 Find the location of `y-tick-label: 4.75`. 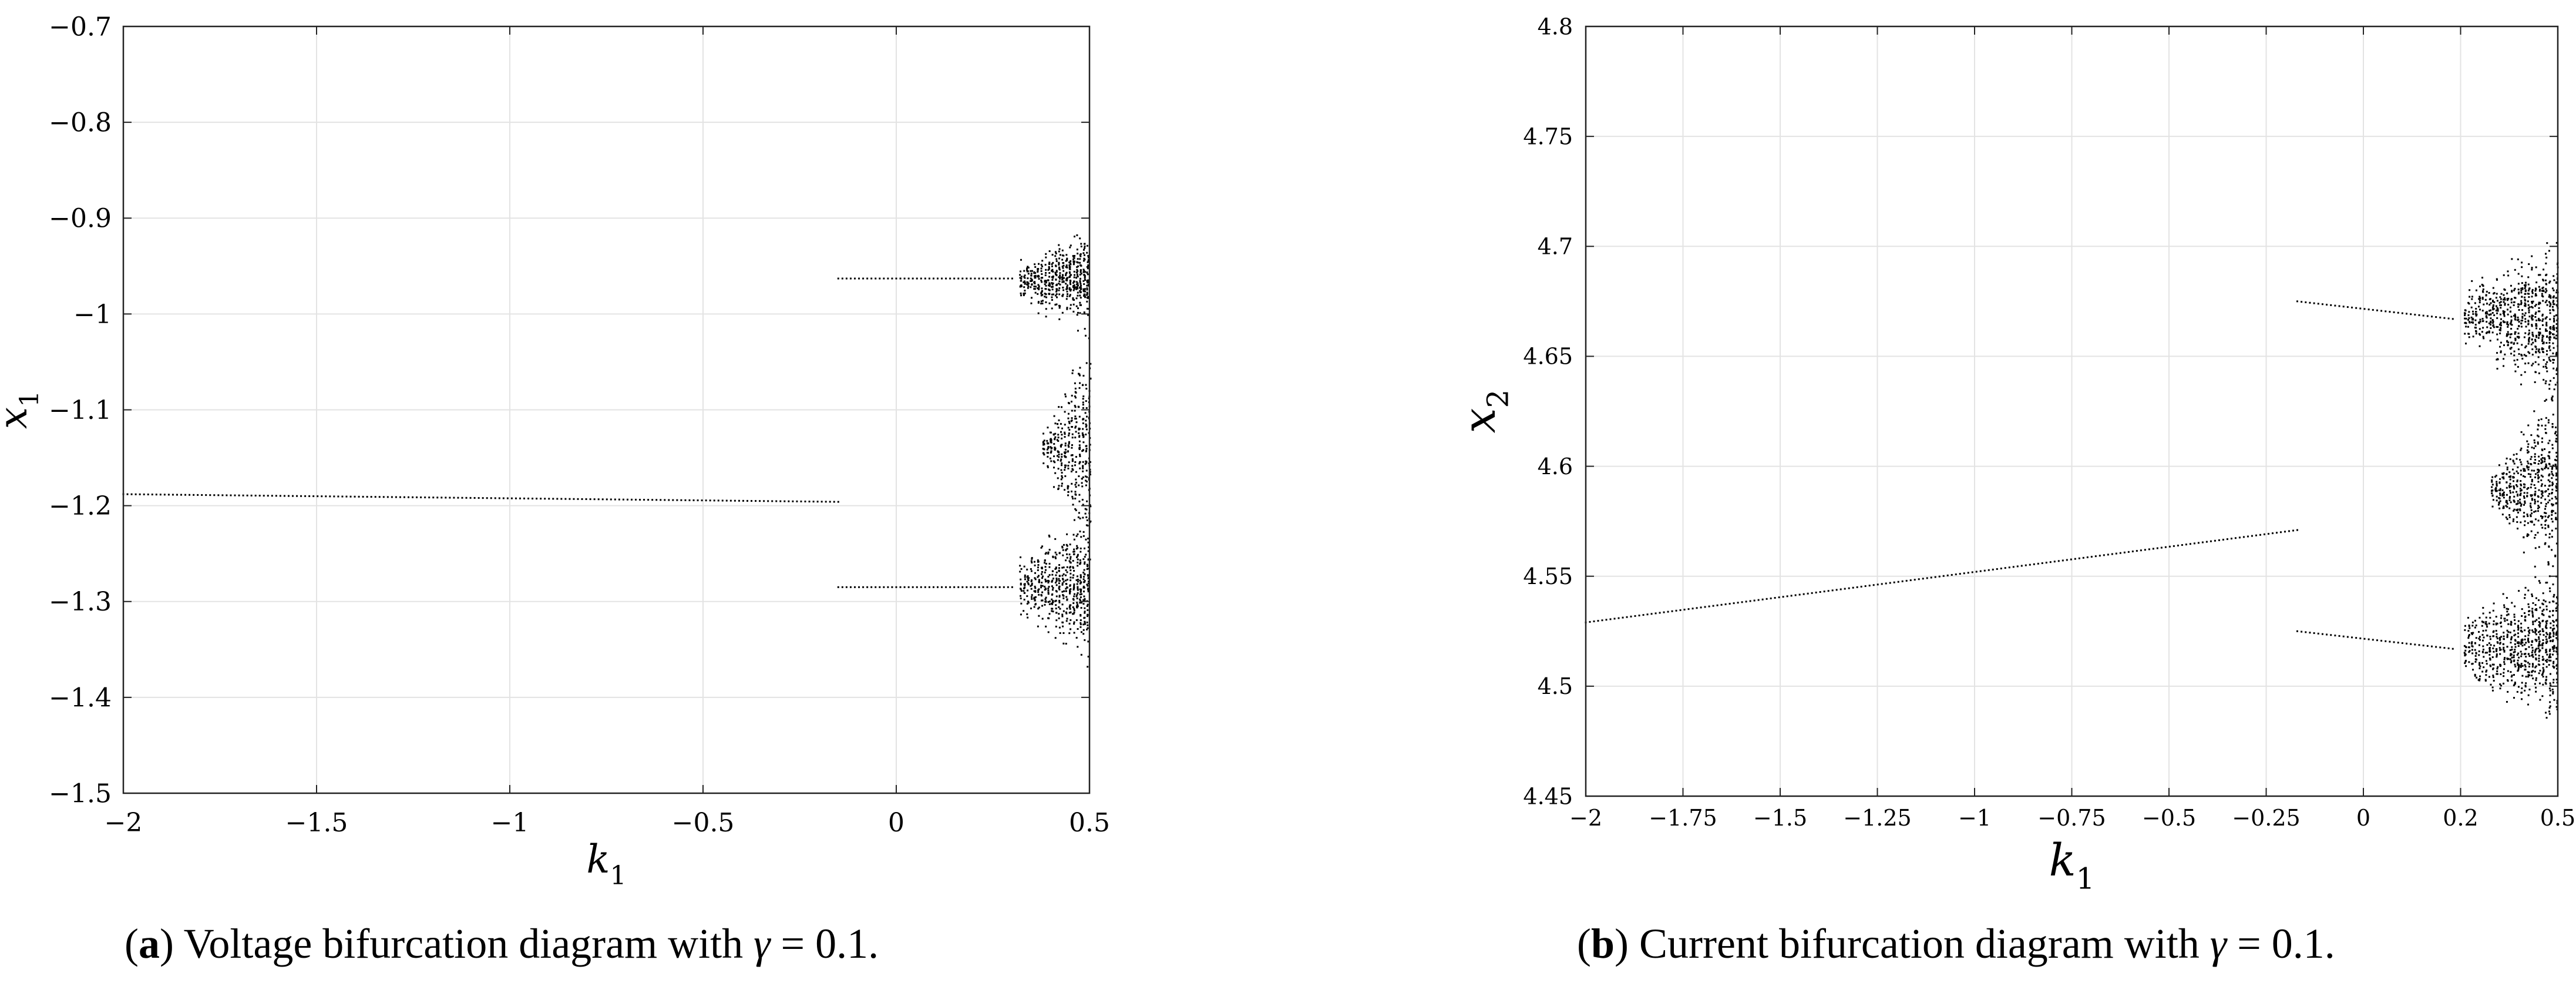

y-tick-label: 4.75 is located at coordinates (1548, 136).